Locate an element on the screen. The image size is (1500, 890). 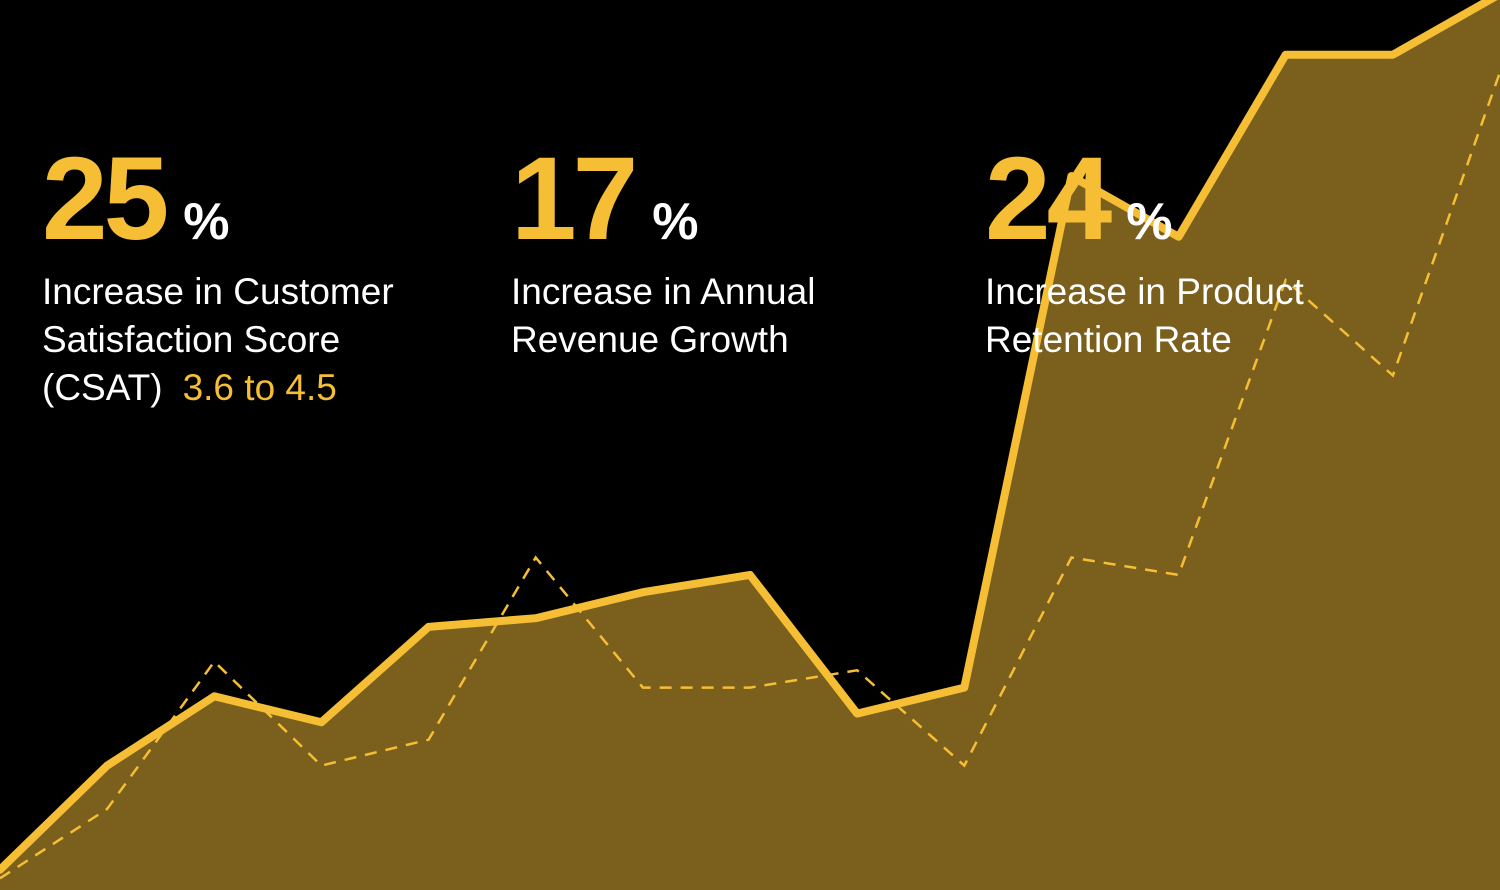
stat-headline: 24 % is located at coordinates (1144, 204).